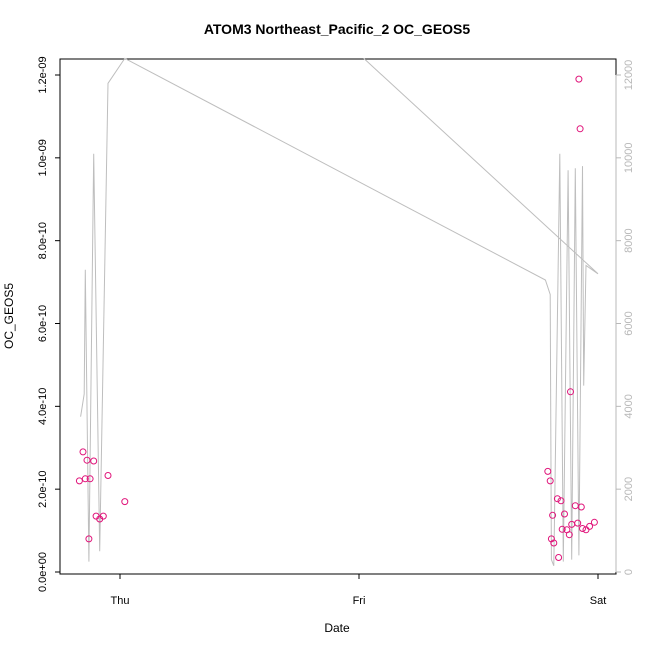 This screenshot has width=650, height=650. I want to click on left-tick-label: 4.0e-10, so click(43, 406).